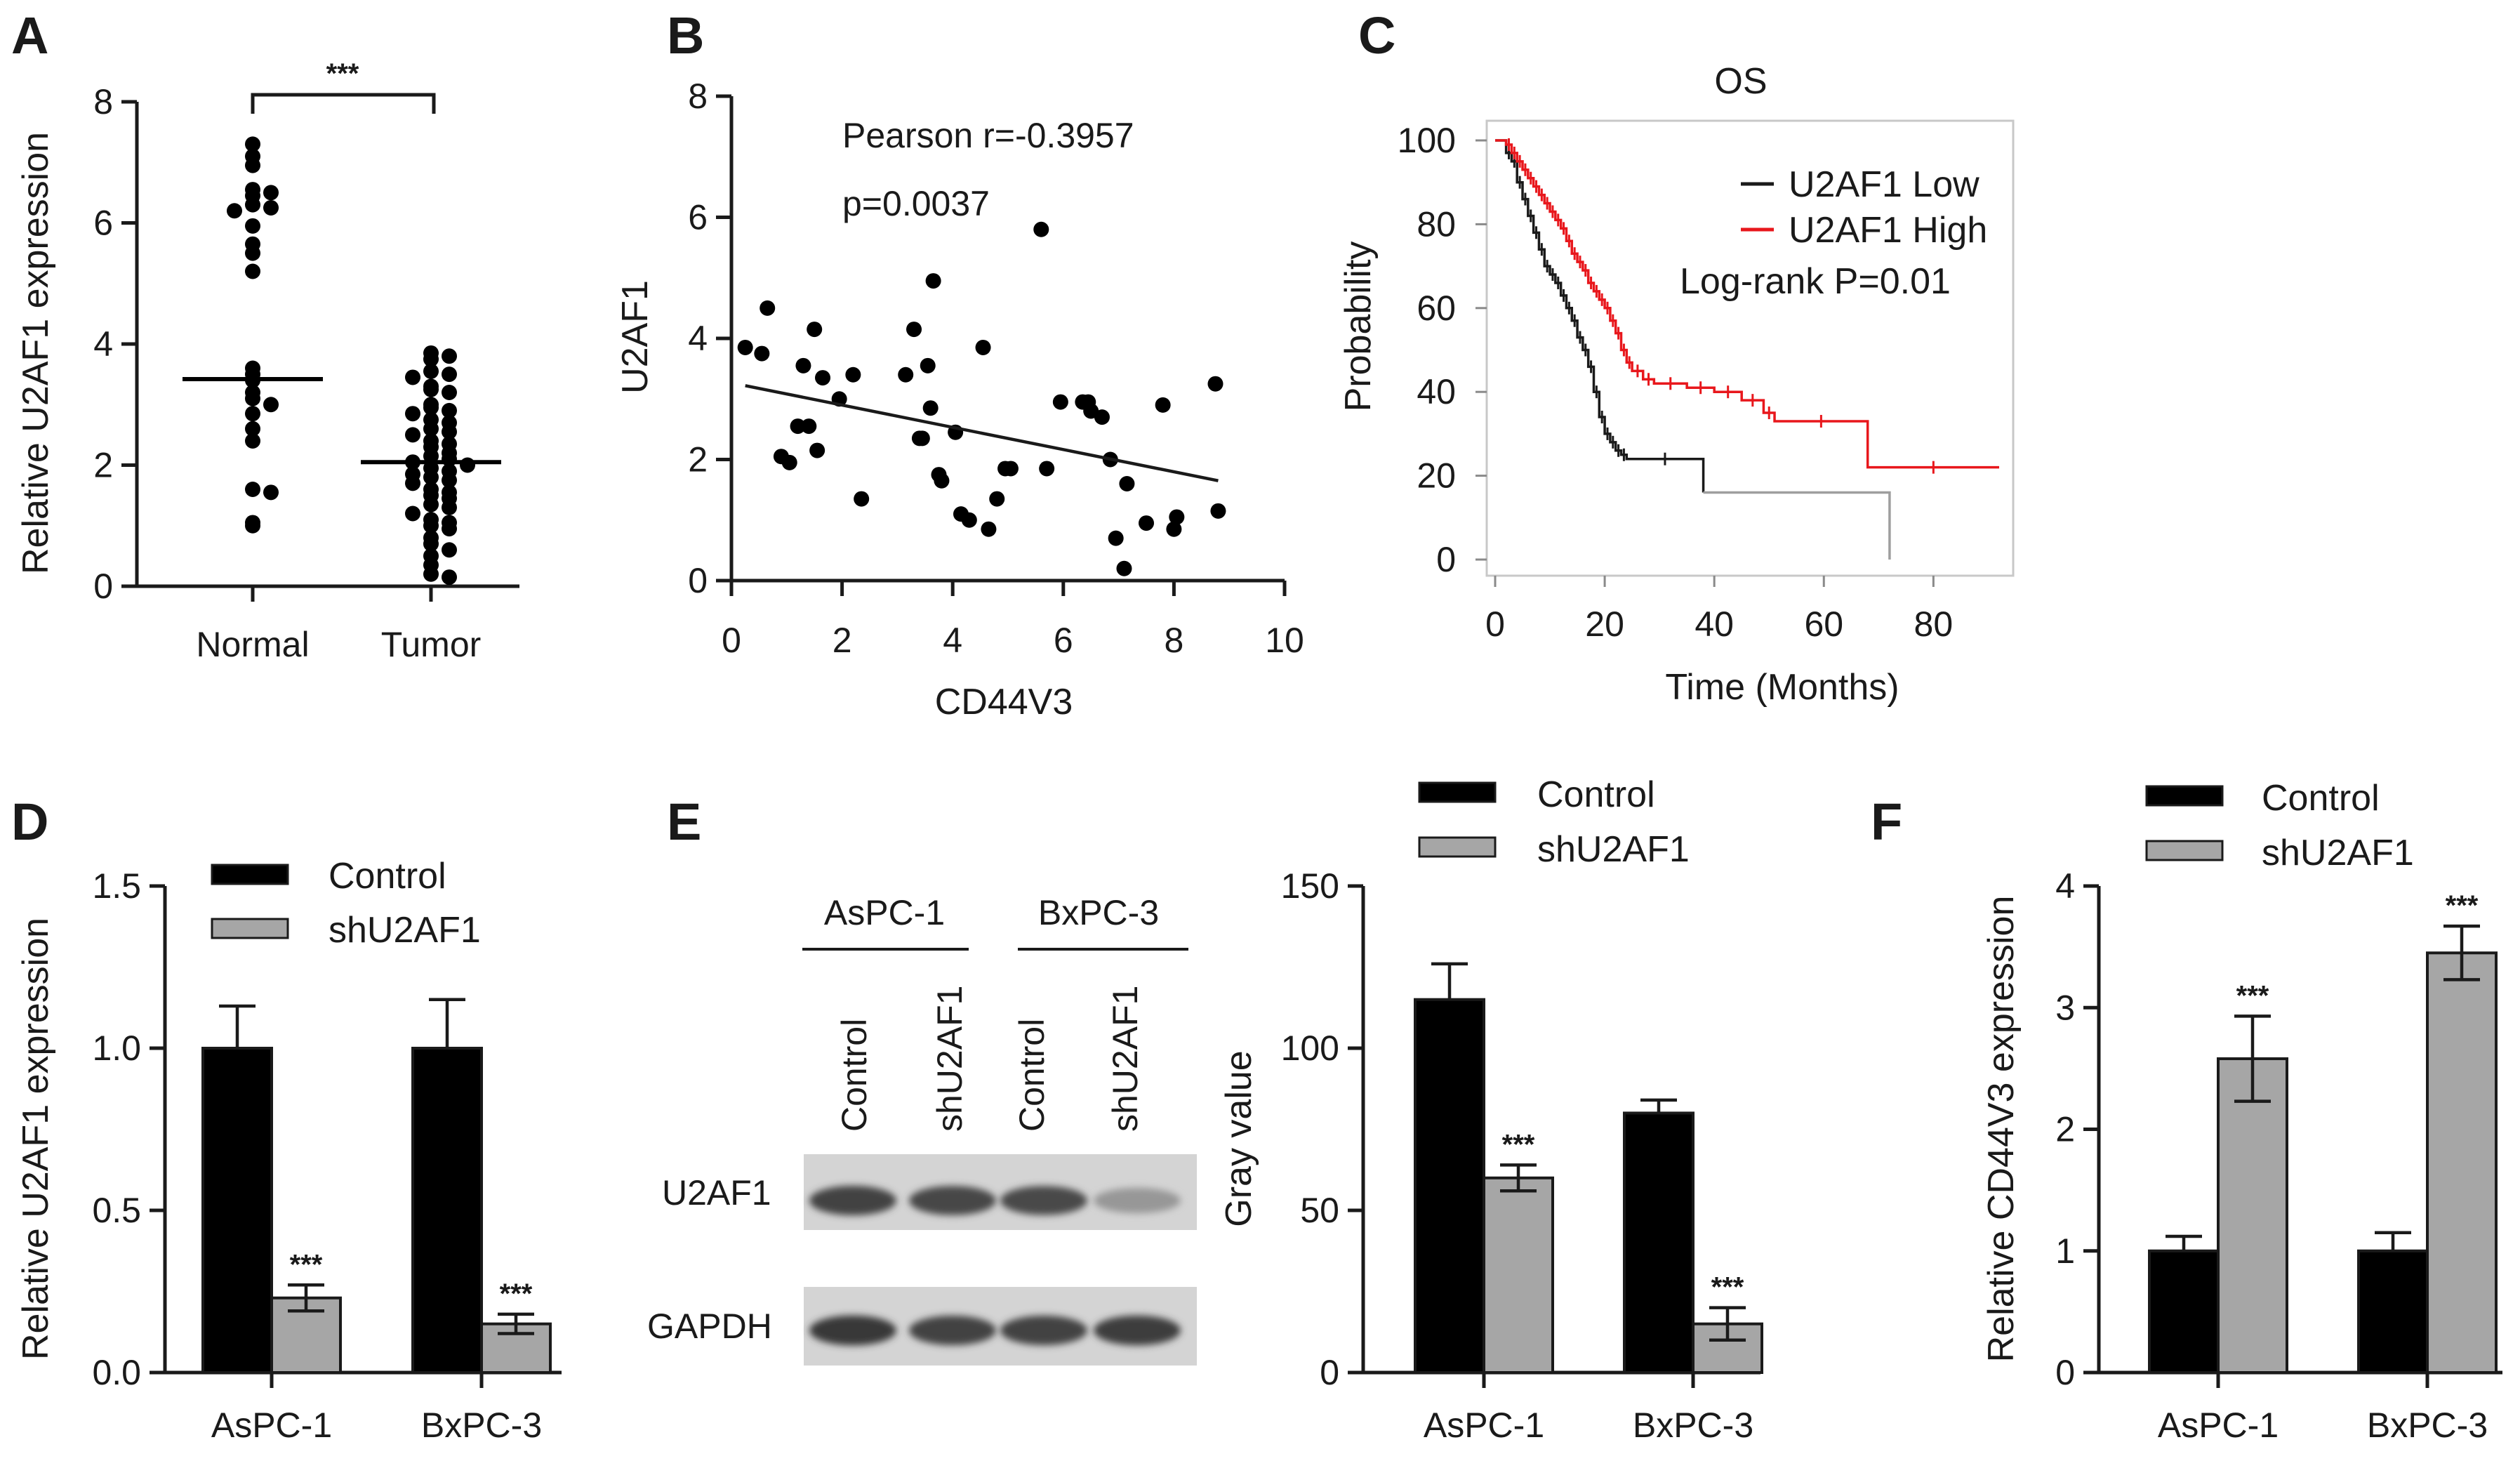 This screenshot has height=1461, width=2520. Describe the element at coordinates (698, 580) in the screenshot. I see `panel-b-y-tick-label: 0` at that location.